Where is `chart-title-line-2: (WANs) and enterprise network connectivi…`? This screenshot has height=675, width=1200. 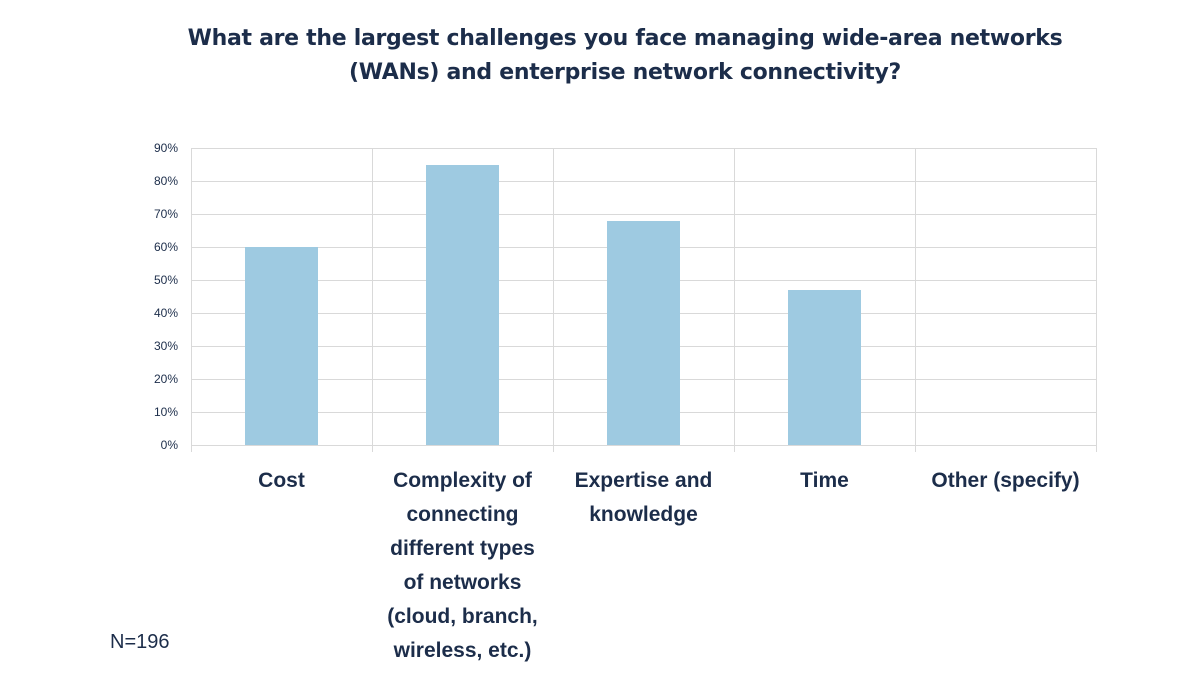 chart-title-line-2: (WANs) and enterprise network connectivi… is located at coordinates (625, 72).